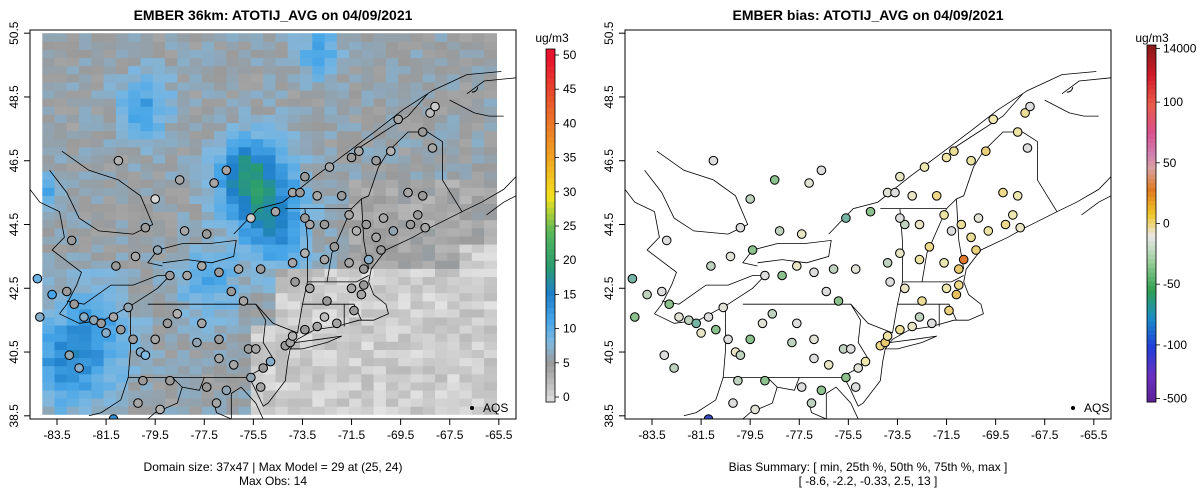 The image size is (1200, 502). I want to click on bias-legend: AQS, so click(1090, 408).